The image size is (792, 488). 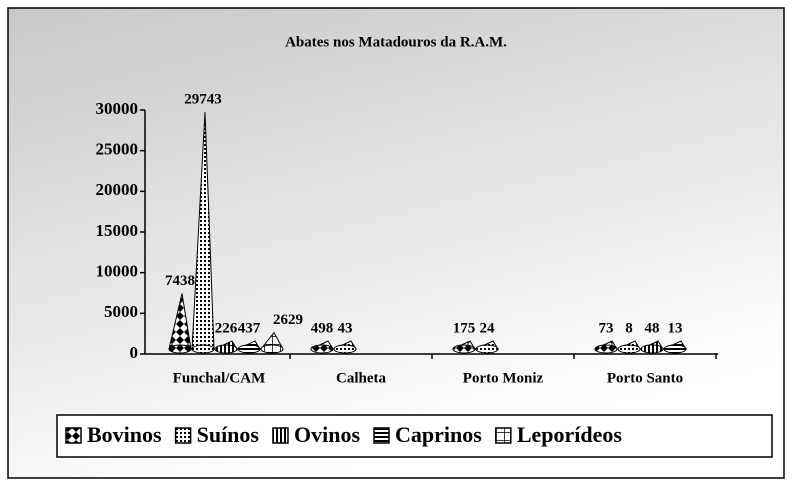 What do you see at coordinates (249, 328) in the screenshot?
I see `data-label: 437` at bounding box center [249, 328].